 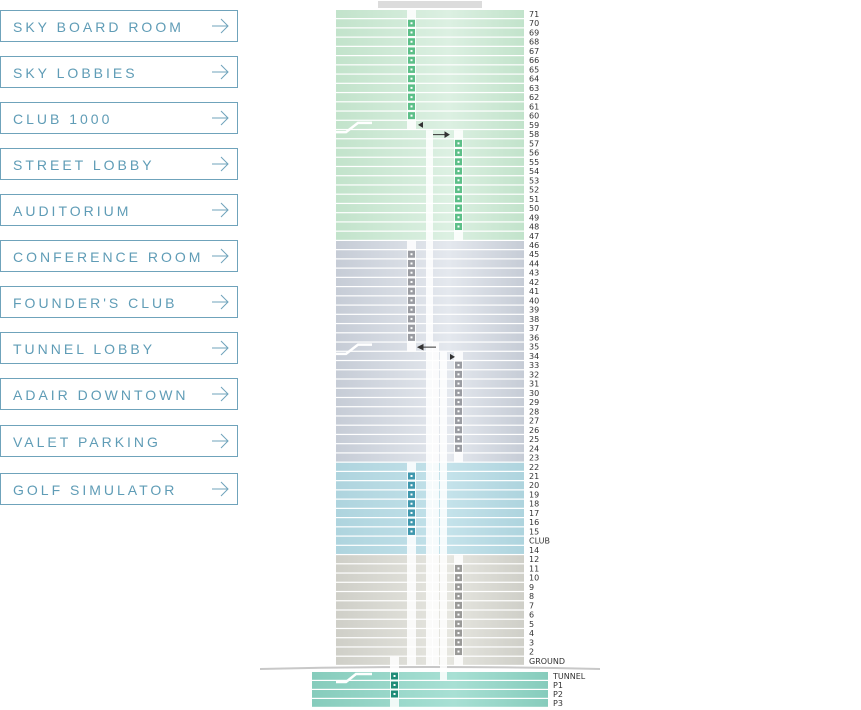 What do you see at coordinates (354, 678) in the screenshot?
I see `escalator` at bounding box center [354, 678].